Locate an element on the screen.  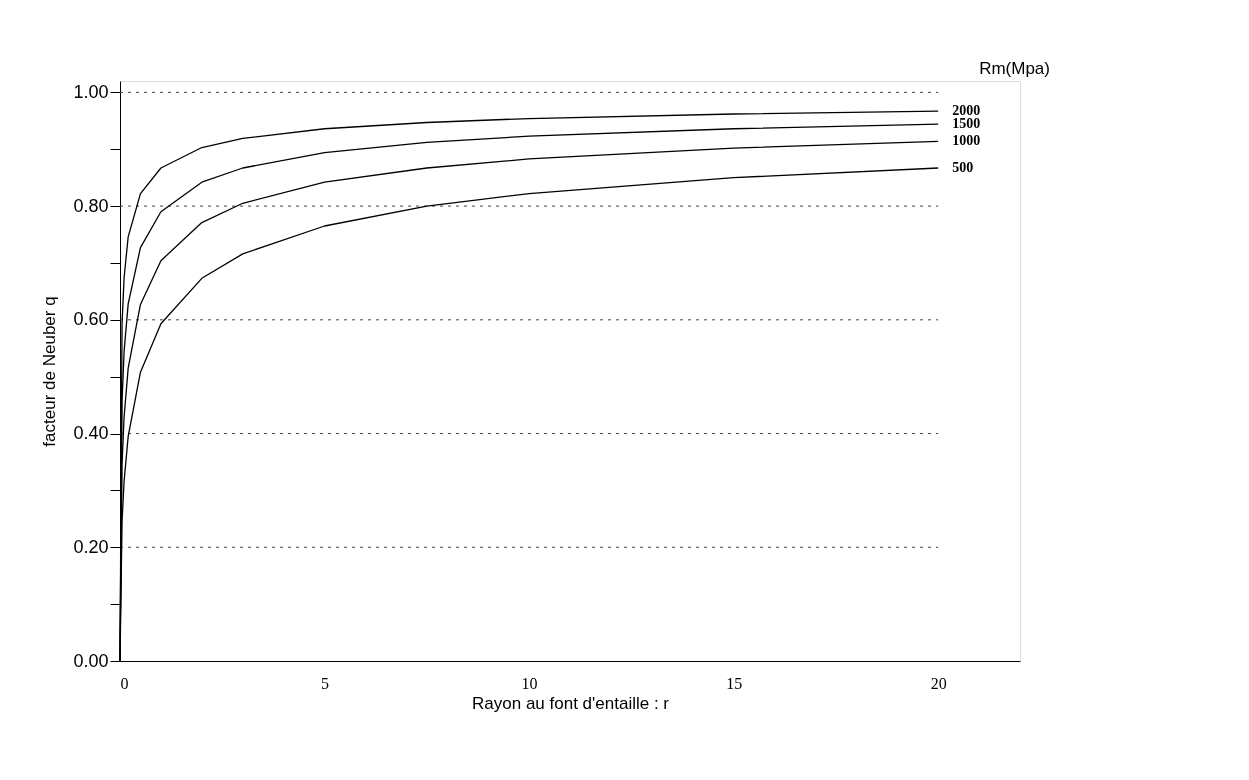
y-tick-label: 1.00 is located at coordinates (91, 91).